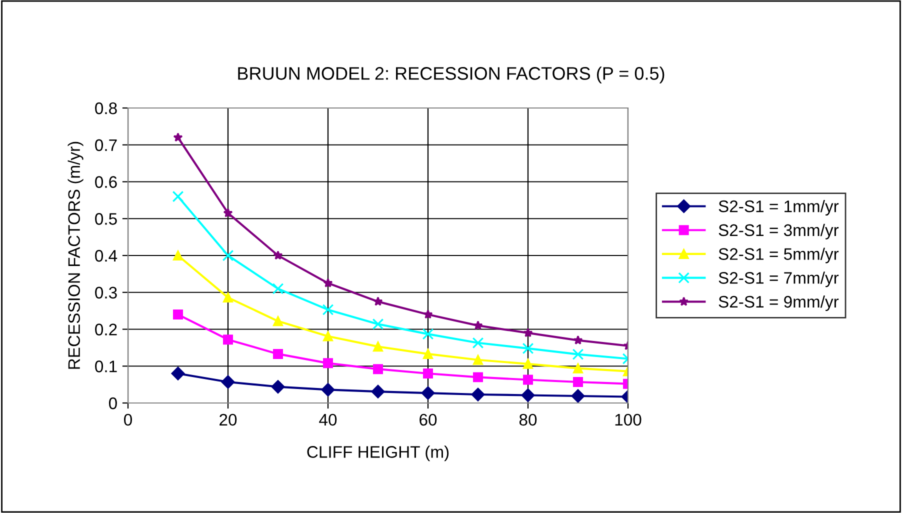 The image size is (902, 513). I want to click on y-tick-label: 0.6, so click(106, 182).